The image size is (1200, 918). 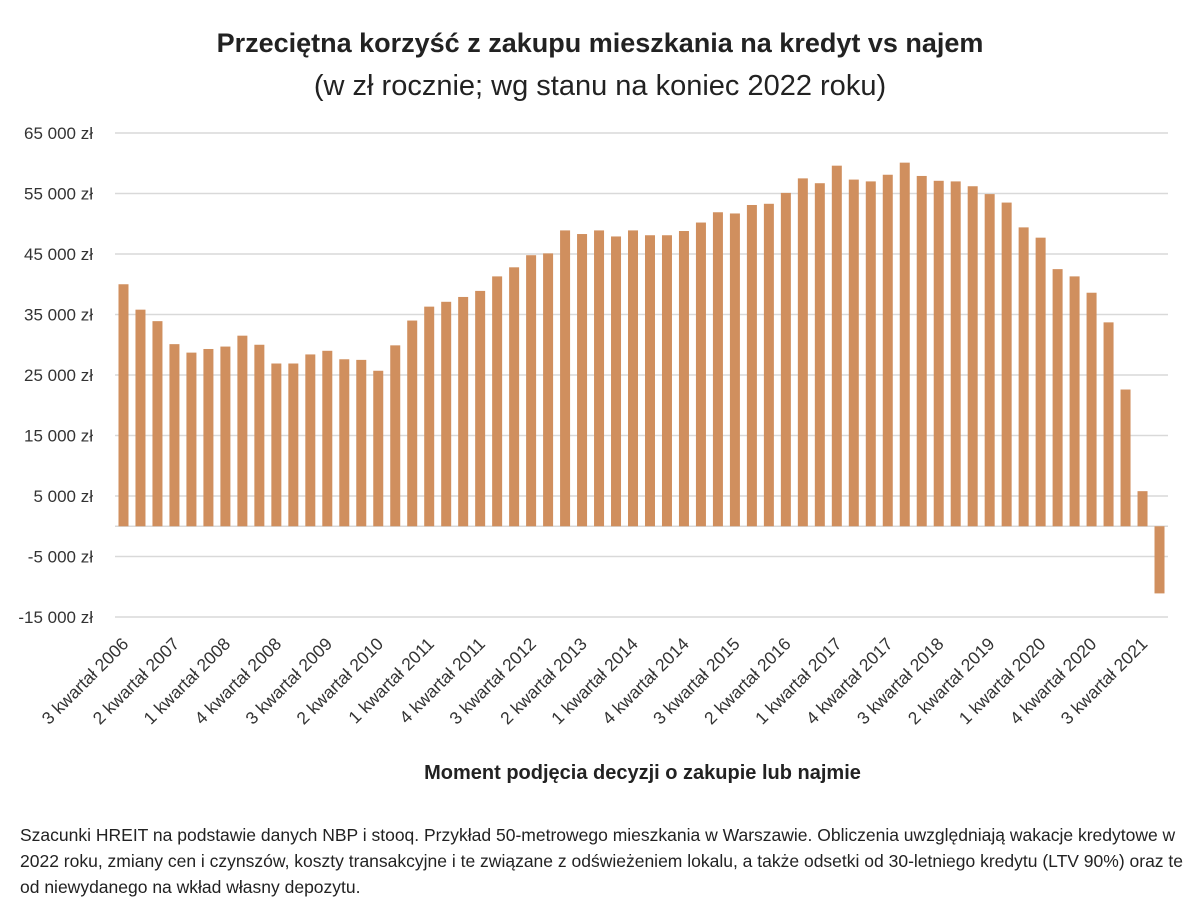 I want to click on y-tick-label: 15 000 zł, so click(x=58, y=436).